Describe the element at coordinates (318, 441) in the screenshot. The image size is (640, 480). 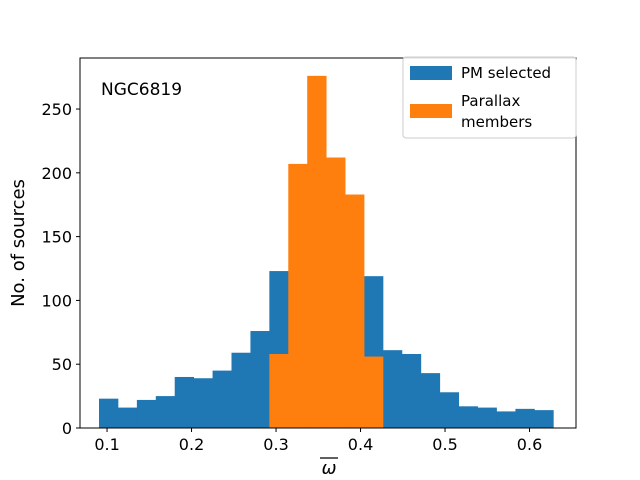
I see `x-axis-ticks: 0.1 0.2 0.3 0.4 0.5 0.6` at that location.